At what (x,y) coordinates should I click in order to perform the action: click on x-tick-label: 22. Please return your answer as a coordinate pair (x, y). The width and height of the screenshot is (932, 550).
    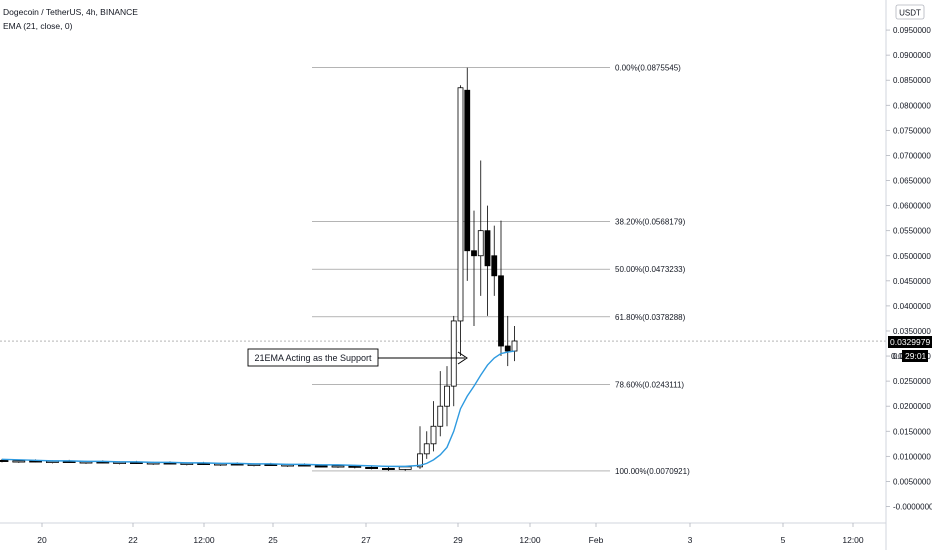
    Looking at the image, I should click on (133, 540).